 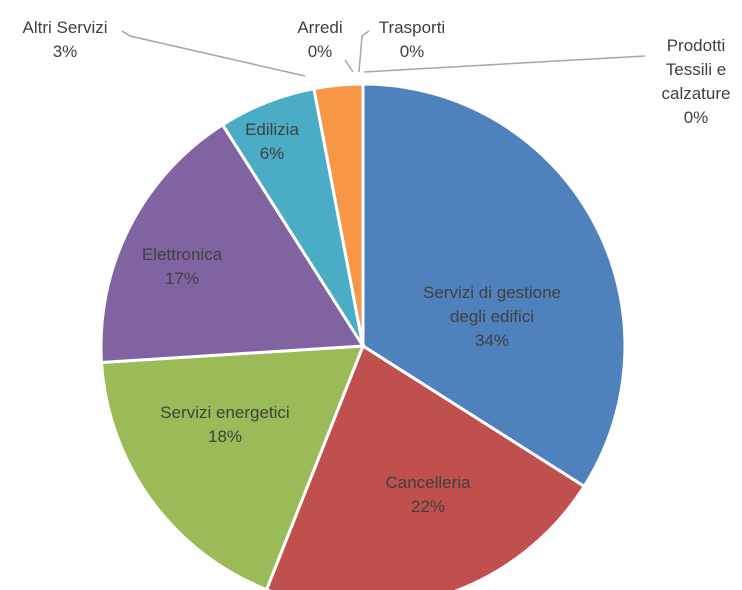 I want to click on slice-label: Altri Servizi 3%, so click(x=65, y=40).